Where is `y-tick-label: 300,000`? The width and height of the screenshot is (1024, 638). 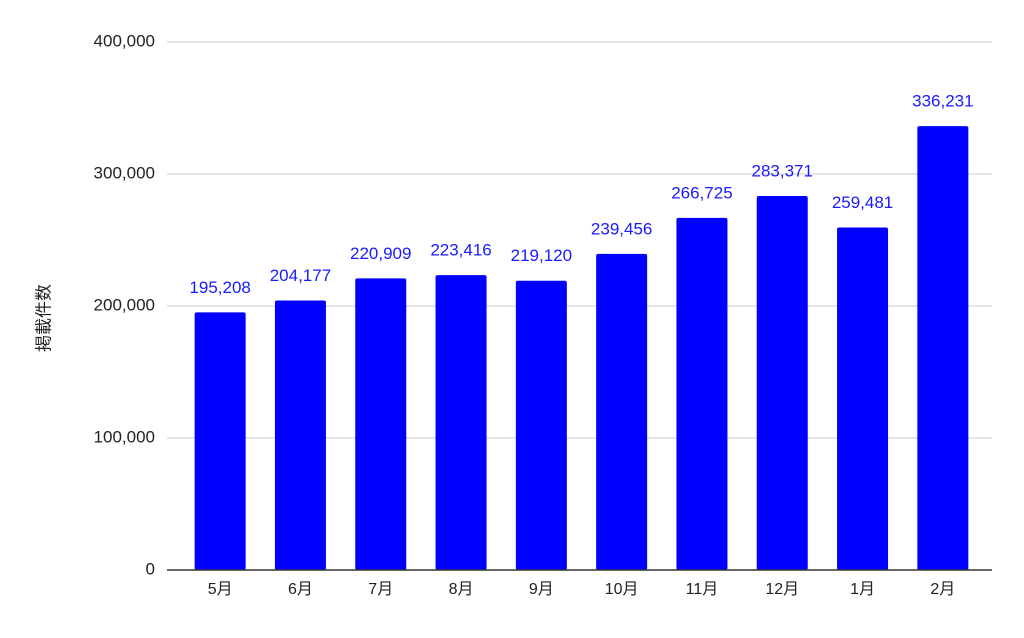 y-tick-label: 300,000 is located at coordinates (124, 172).